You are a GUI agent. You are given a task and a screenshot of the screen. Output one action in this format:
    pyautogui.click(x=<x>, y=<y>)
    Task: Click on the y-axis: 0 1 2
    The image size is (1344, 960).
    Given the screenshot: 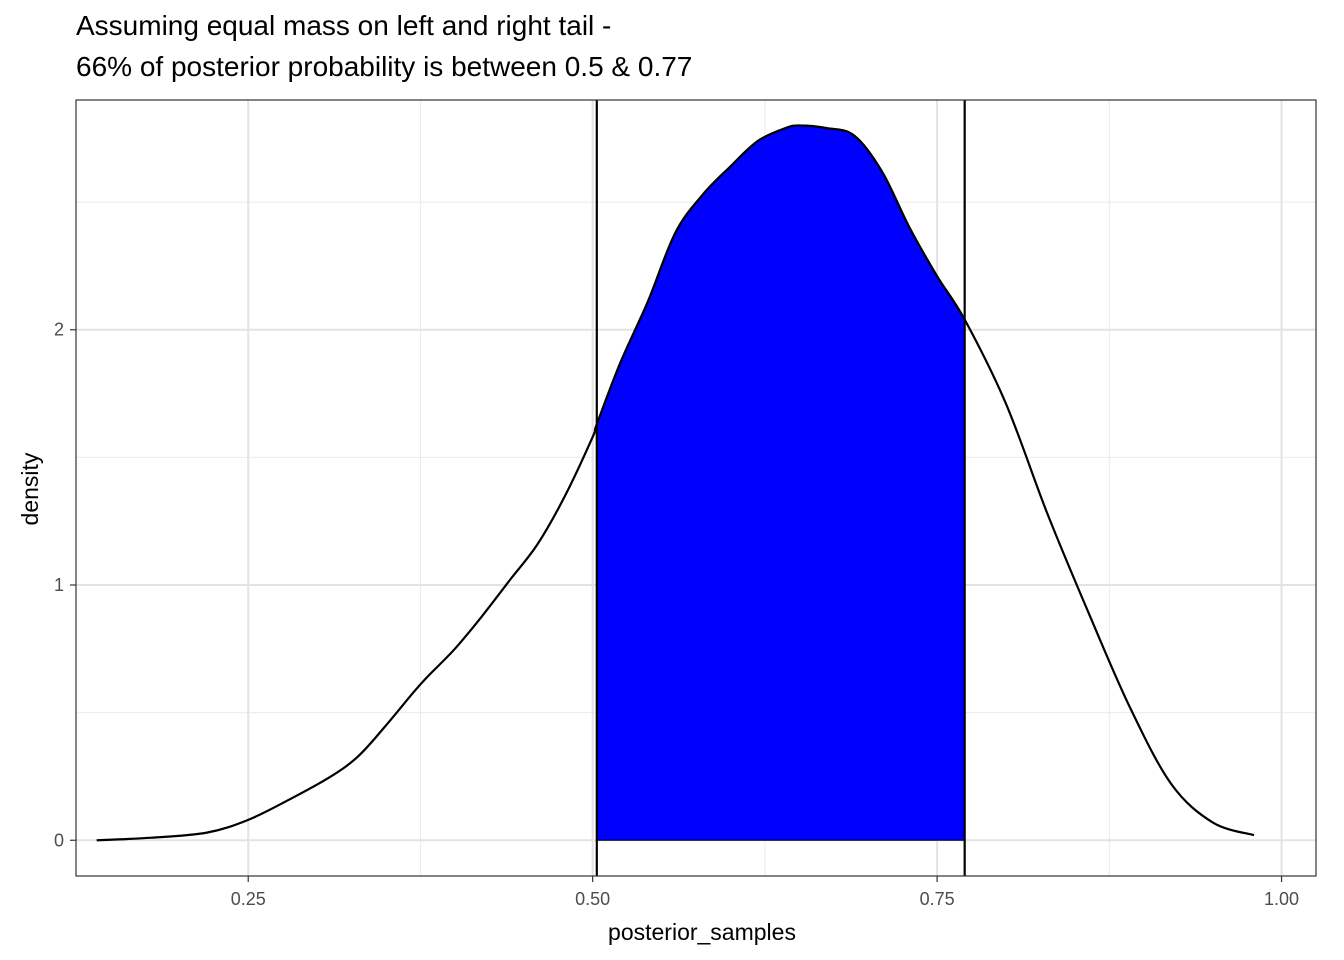 What is the action you would take?
    pyautogui.click(x=65, y=585)
    